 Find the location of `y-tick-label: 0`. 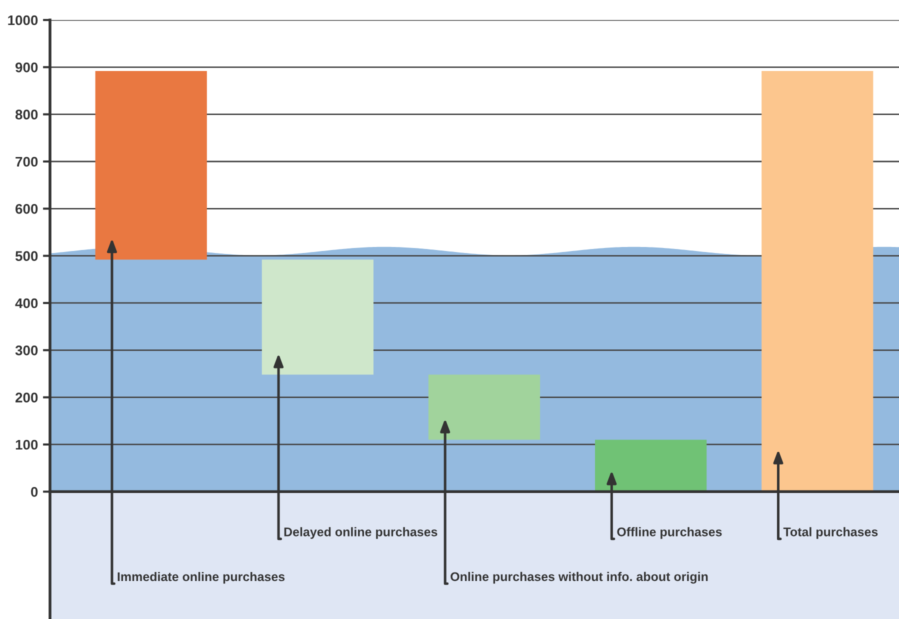

y-tick-label: 0 is located at coordinates (34, 491).